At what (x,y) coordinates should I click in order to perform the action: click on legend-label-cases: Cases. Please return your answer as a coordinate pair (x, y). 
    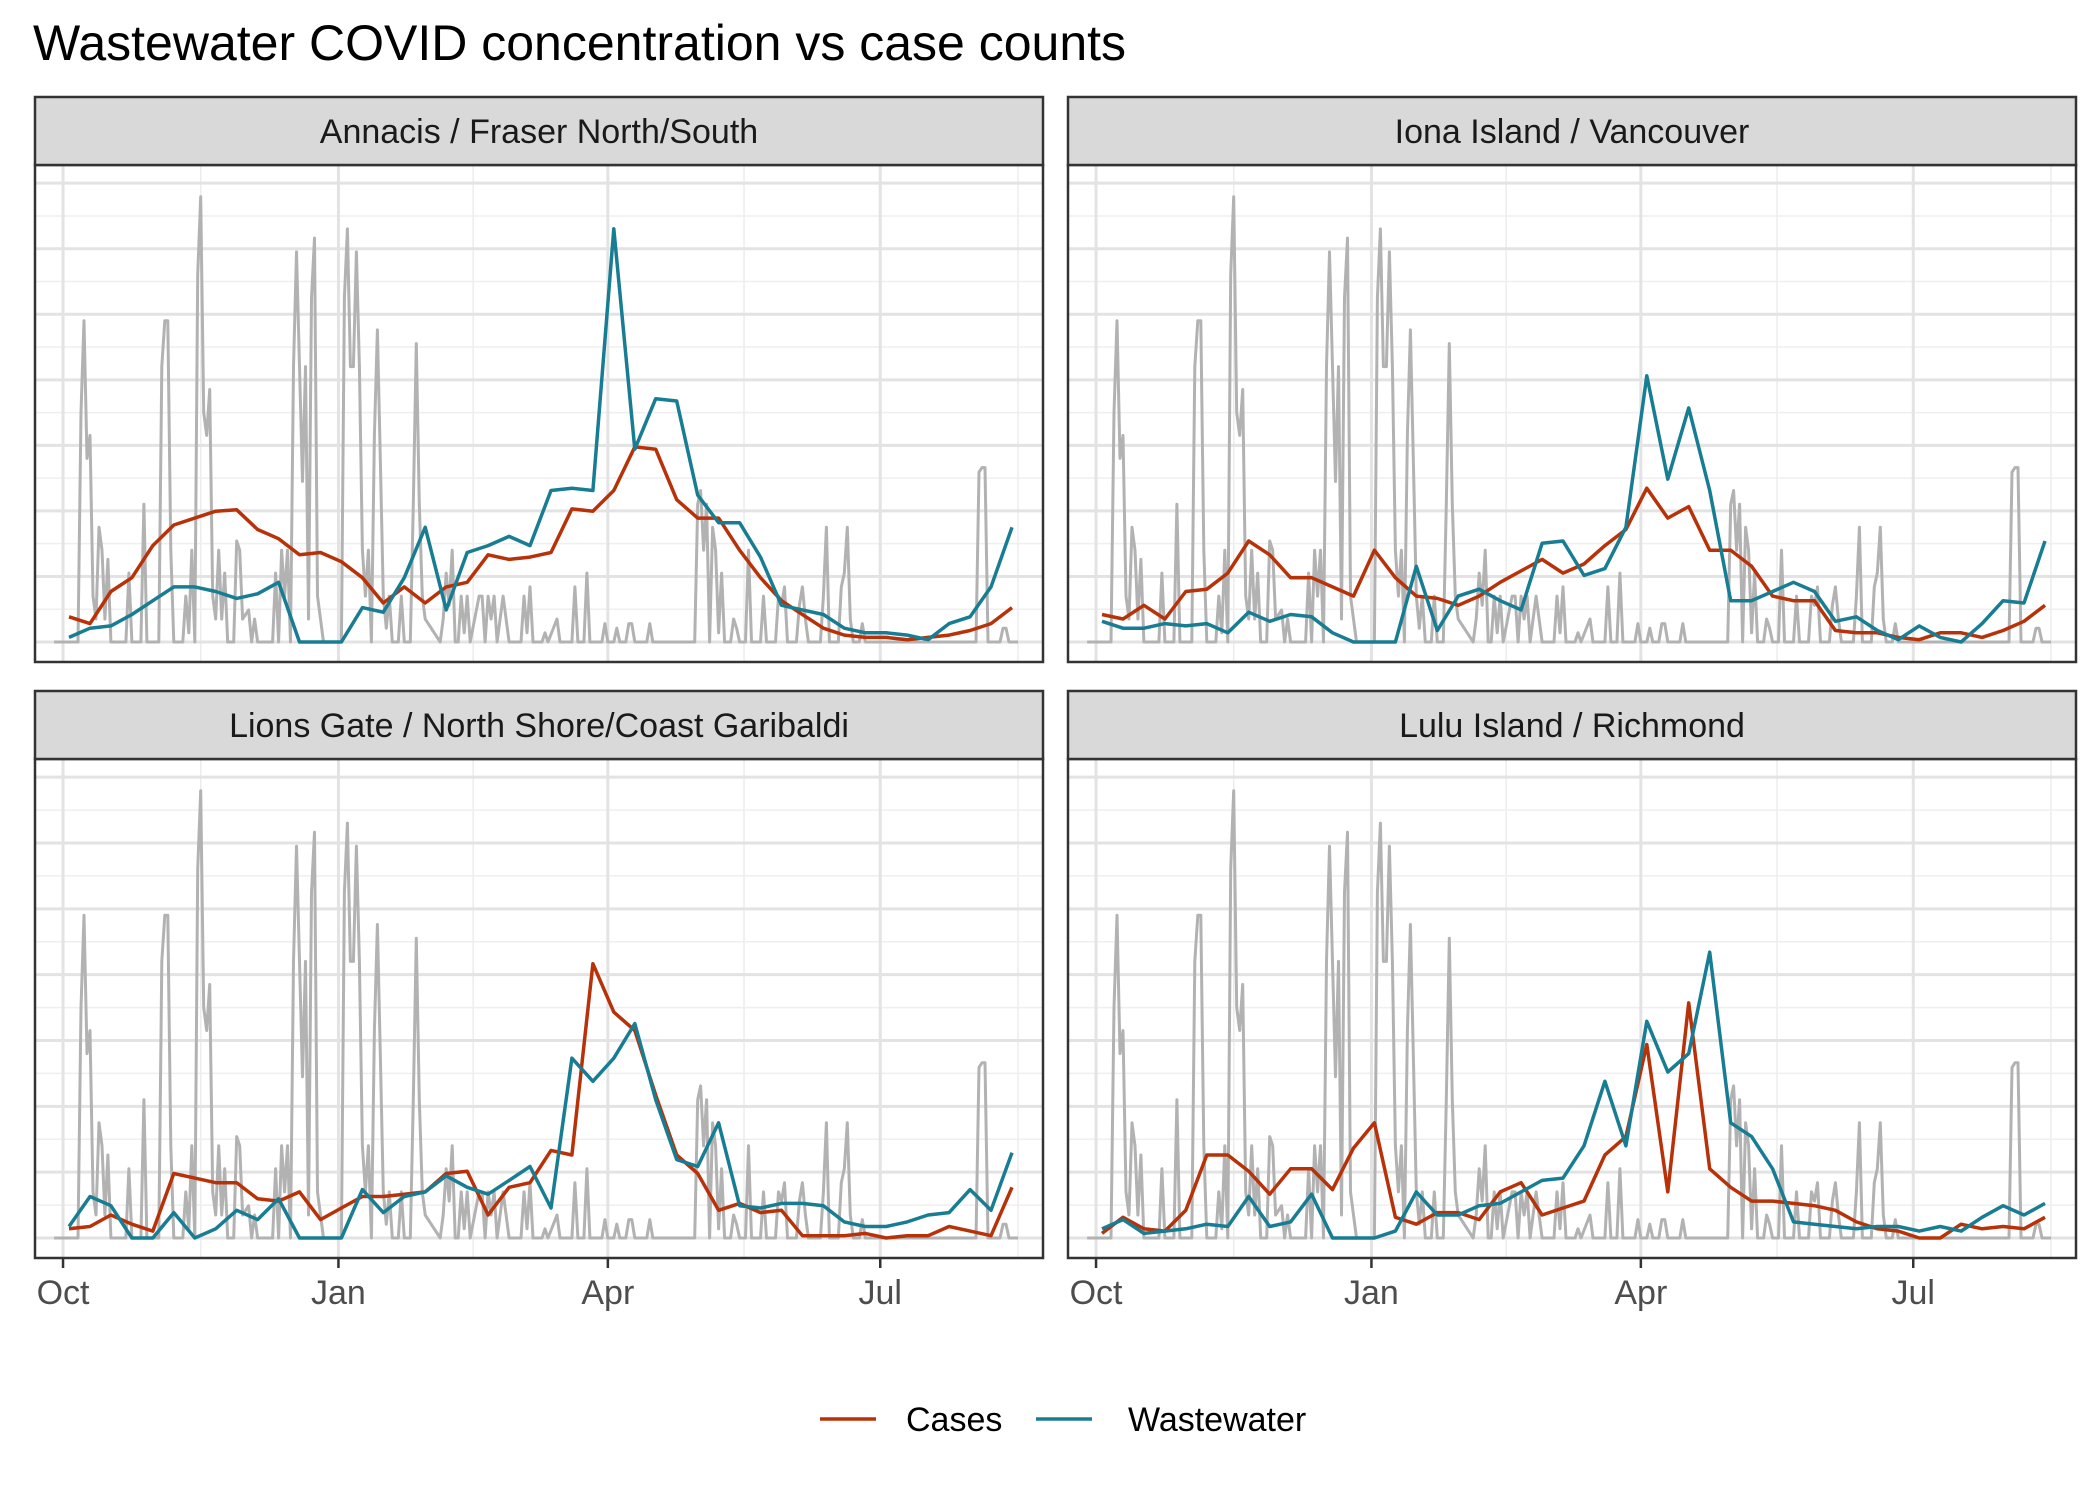
    Looking at the image, I should click on (954, 1420).